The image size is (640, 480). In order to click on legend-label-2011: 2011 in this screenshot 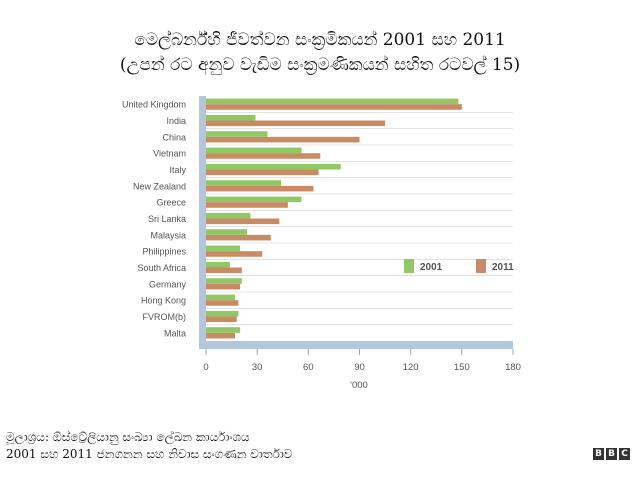, I will do `click(503, 267)`.